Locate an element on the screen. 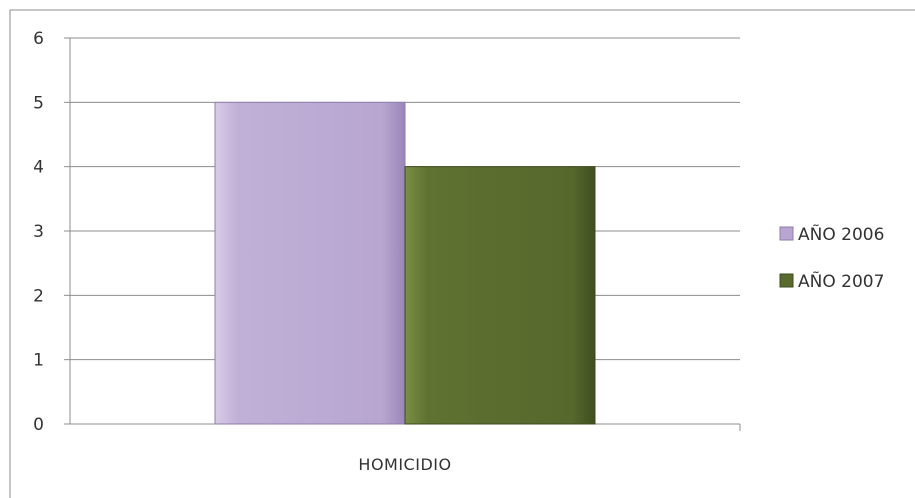 This screenshot has width=915, height=498. legend-item-2006: AÑO 2006 is located at coordinates (831, 234).